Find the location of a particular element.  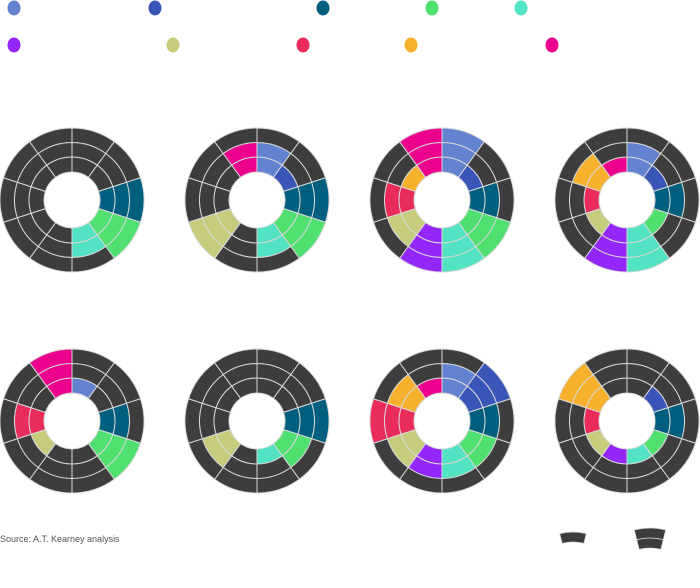

source-note: Source: A.T. Kearney analysis is located at coordinates (60, 539).